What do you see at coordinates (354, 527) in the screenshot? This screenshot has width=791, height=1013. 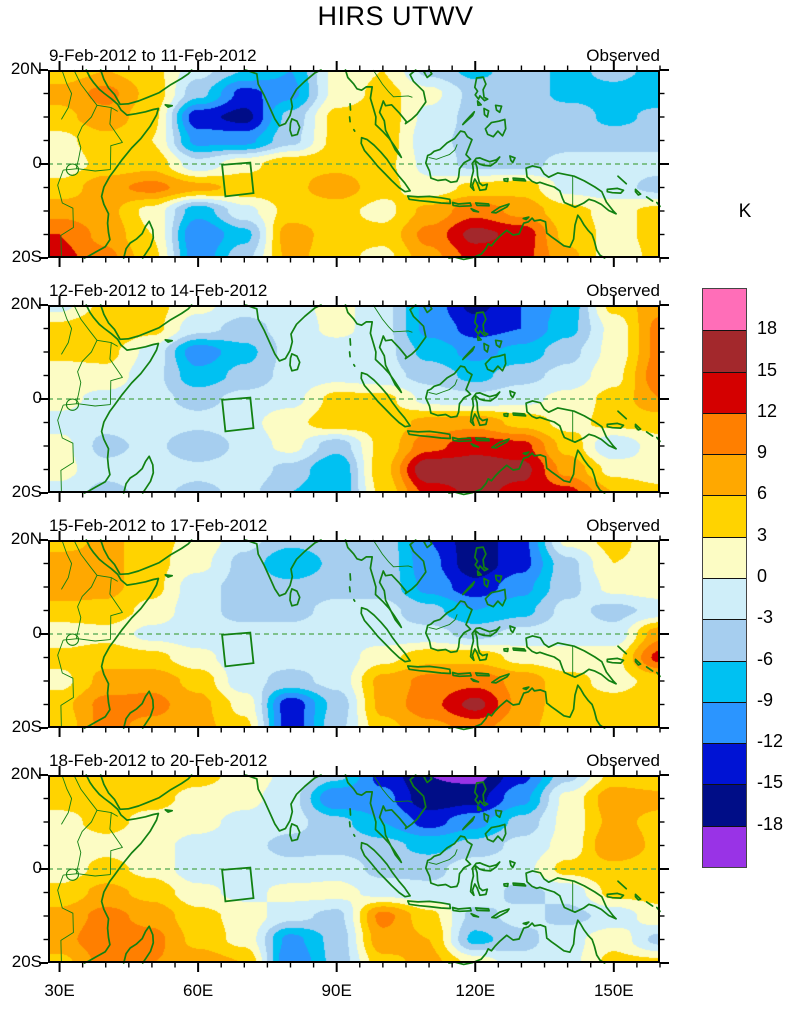 I see `panel-header: 15-Feb-2012 to 17-Feb-2012 Observed` at bounding box center [354, 527].